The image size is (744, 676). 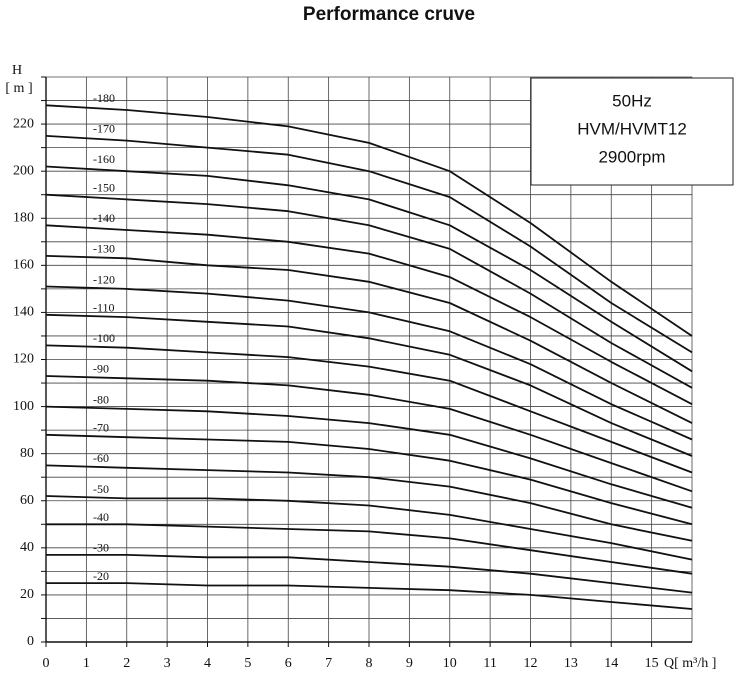 What do you see at coordinates (409, 663) in the screenshot?
I see `x-tick-label: 9` at bounding box center [409, 663].